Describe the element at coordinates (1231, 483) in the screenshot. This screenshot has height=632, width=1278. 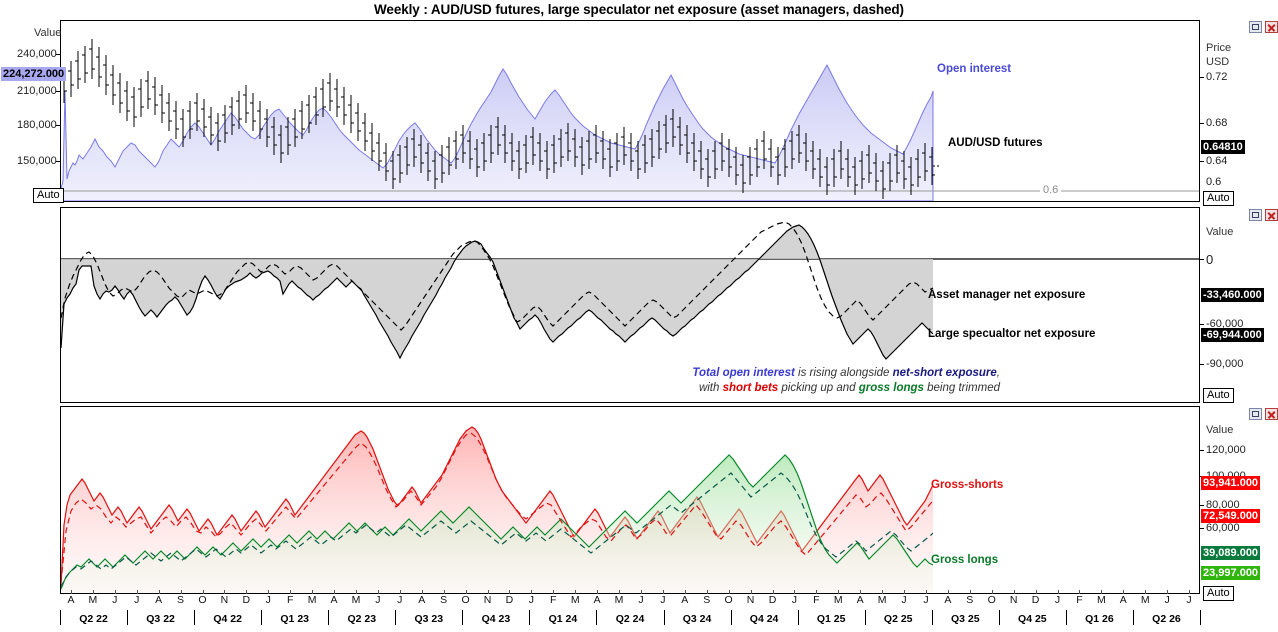
I see `gross-shorts-value-tag: 93,941.000` at that location.